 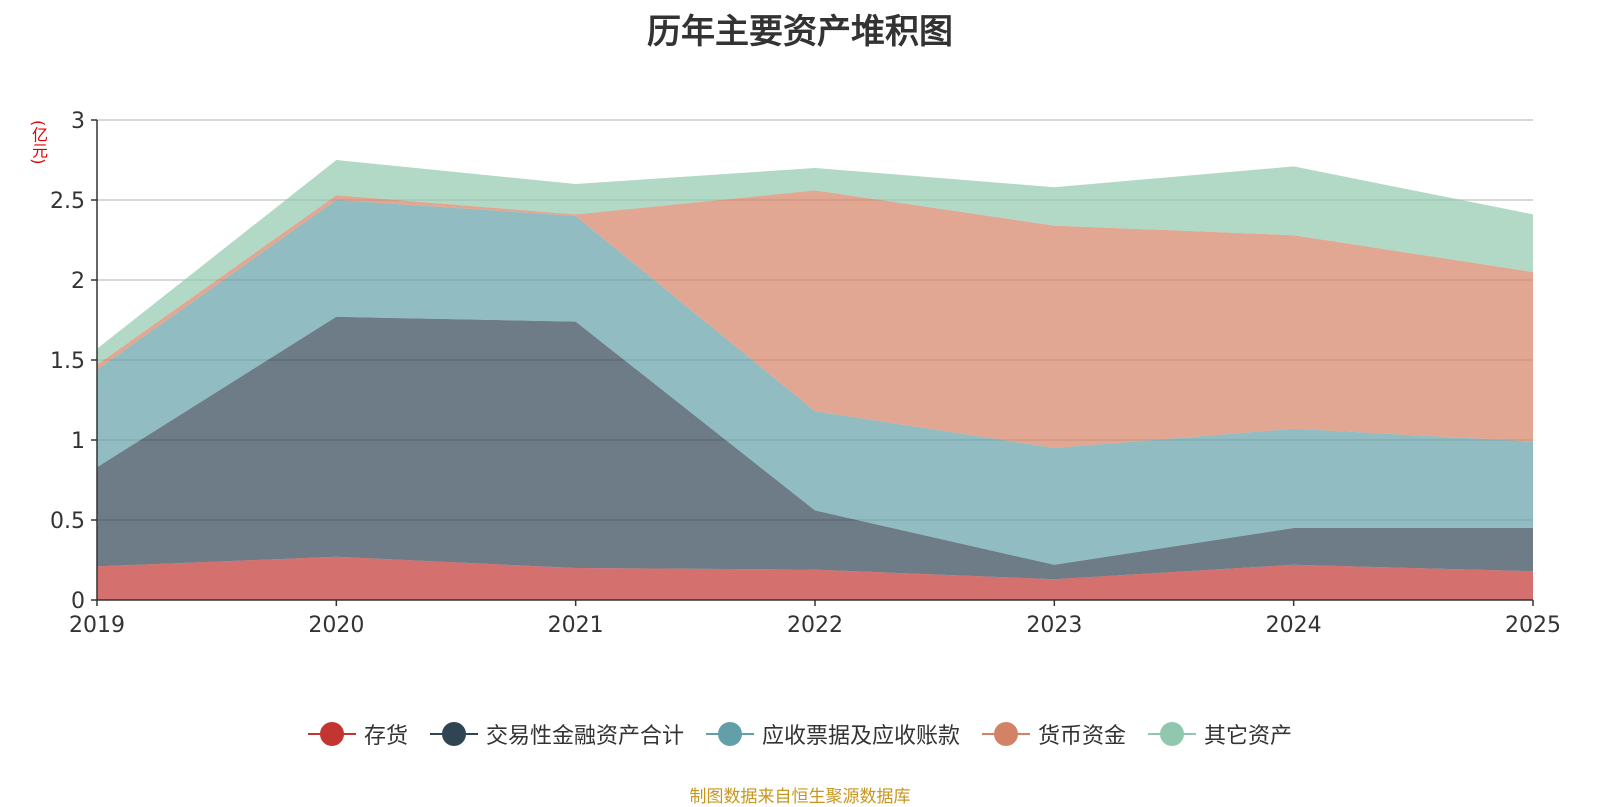 What do you see at coordinates (1533, 625) in the screenshot?
I see `x-tick-label: 2025` at bounding box center [1533, 625].